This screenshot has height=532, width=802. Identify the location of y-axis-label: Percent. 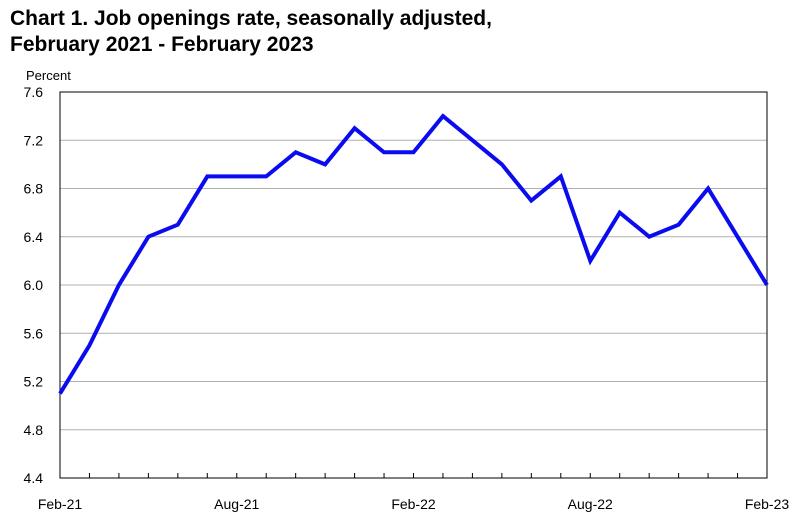
(48, 75).